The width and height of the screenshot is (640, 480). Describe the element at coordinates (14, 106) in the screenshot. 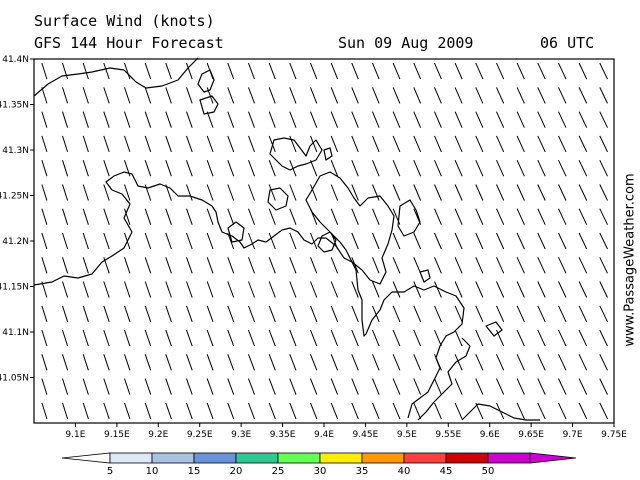

I see `lat-tick-label: 41.35N` at that location.